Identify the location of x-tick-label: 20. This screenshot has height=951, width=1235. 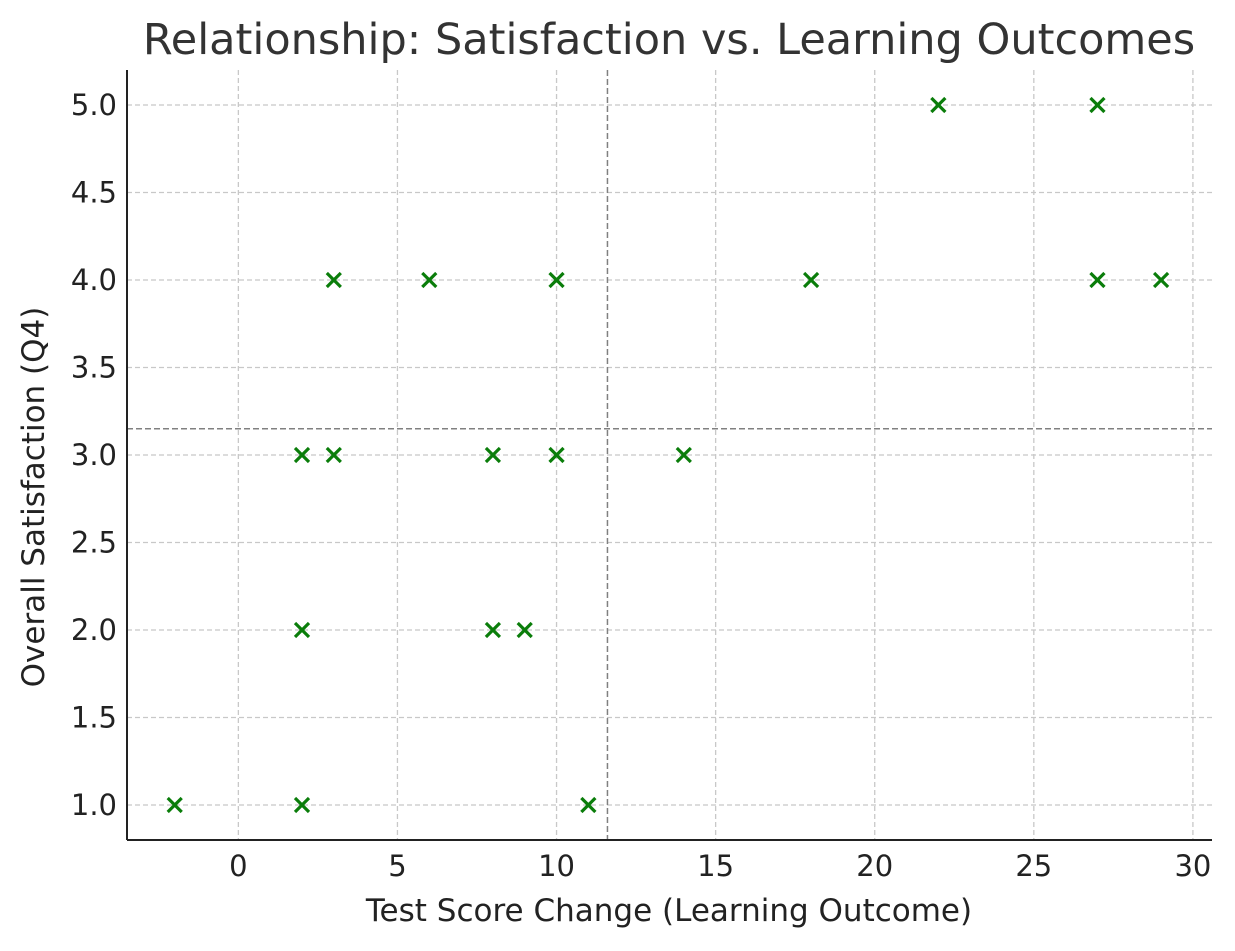
(874, 866).